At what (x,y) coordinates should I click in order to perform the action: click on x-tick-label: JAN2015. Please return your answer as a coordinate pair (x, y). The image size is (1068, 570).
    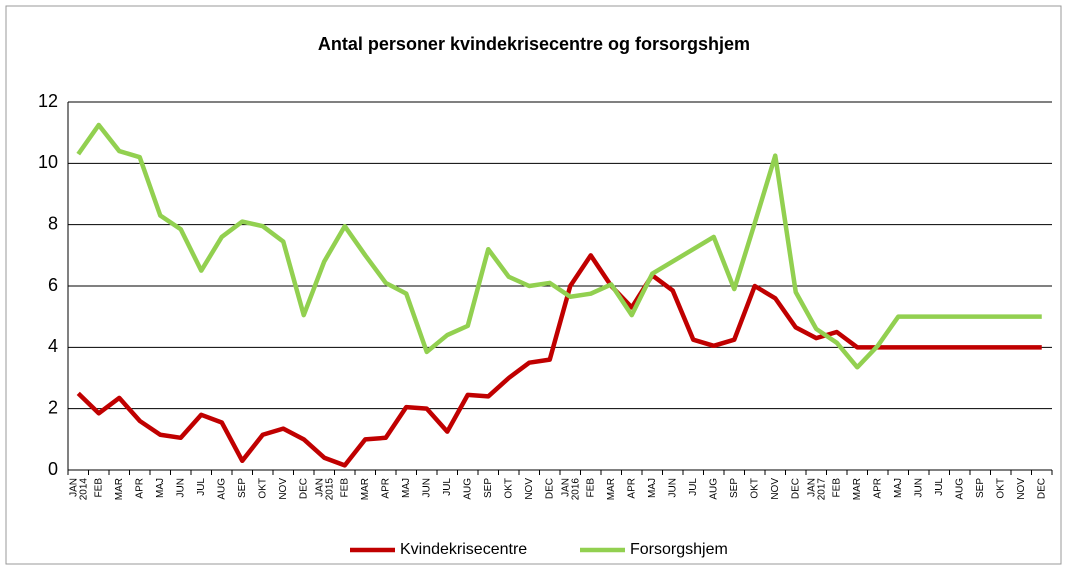
    Looking at the image, I should click on (324, 489).